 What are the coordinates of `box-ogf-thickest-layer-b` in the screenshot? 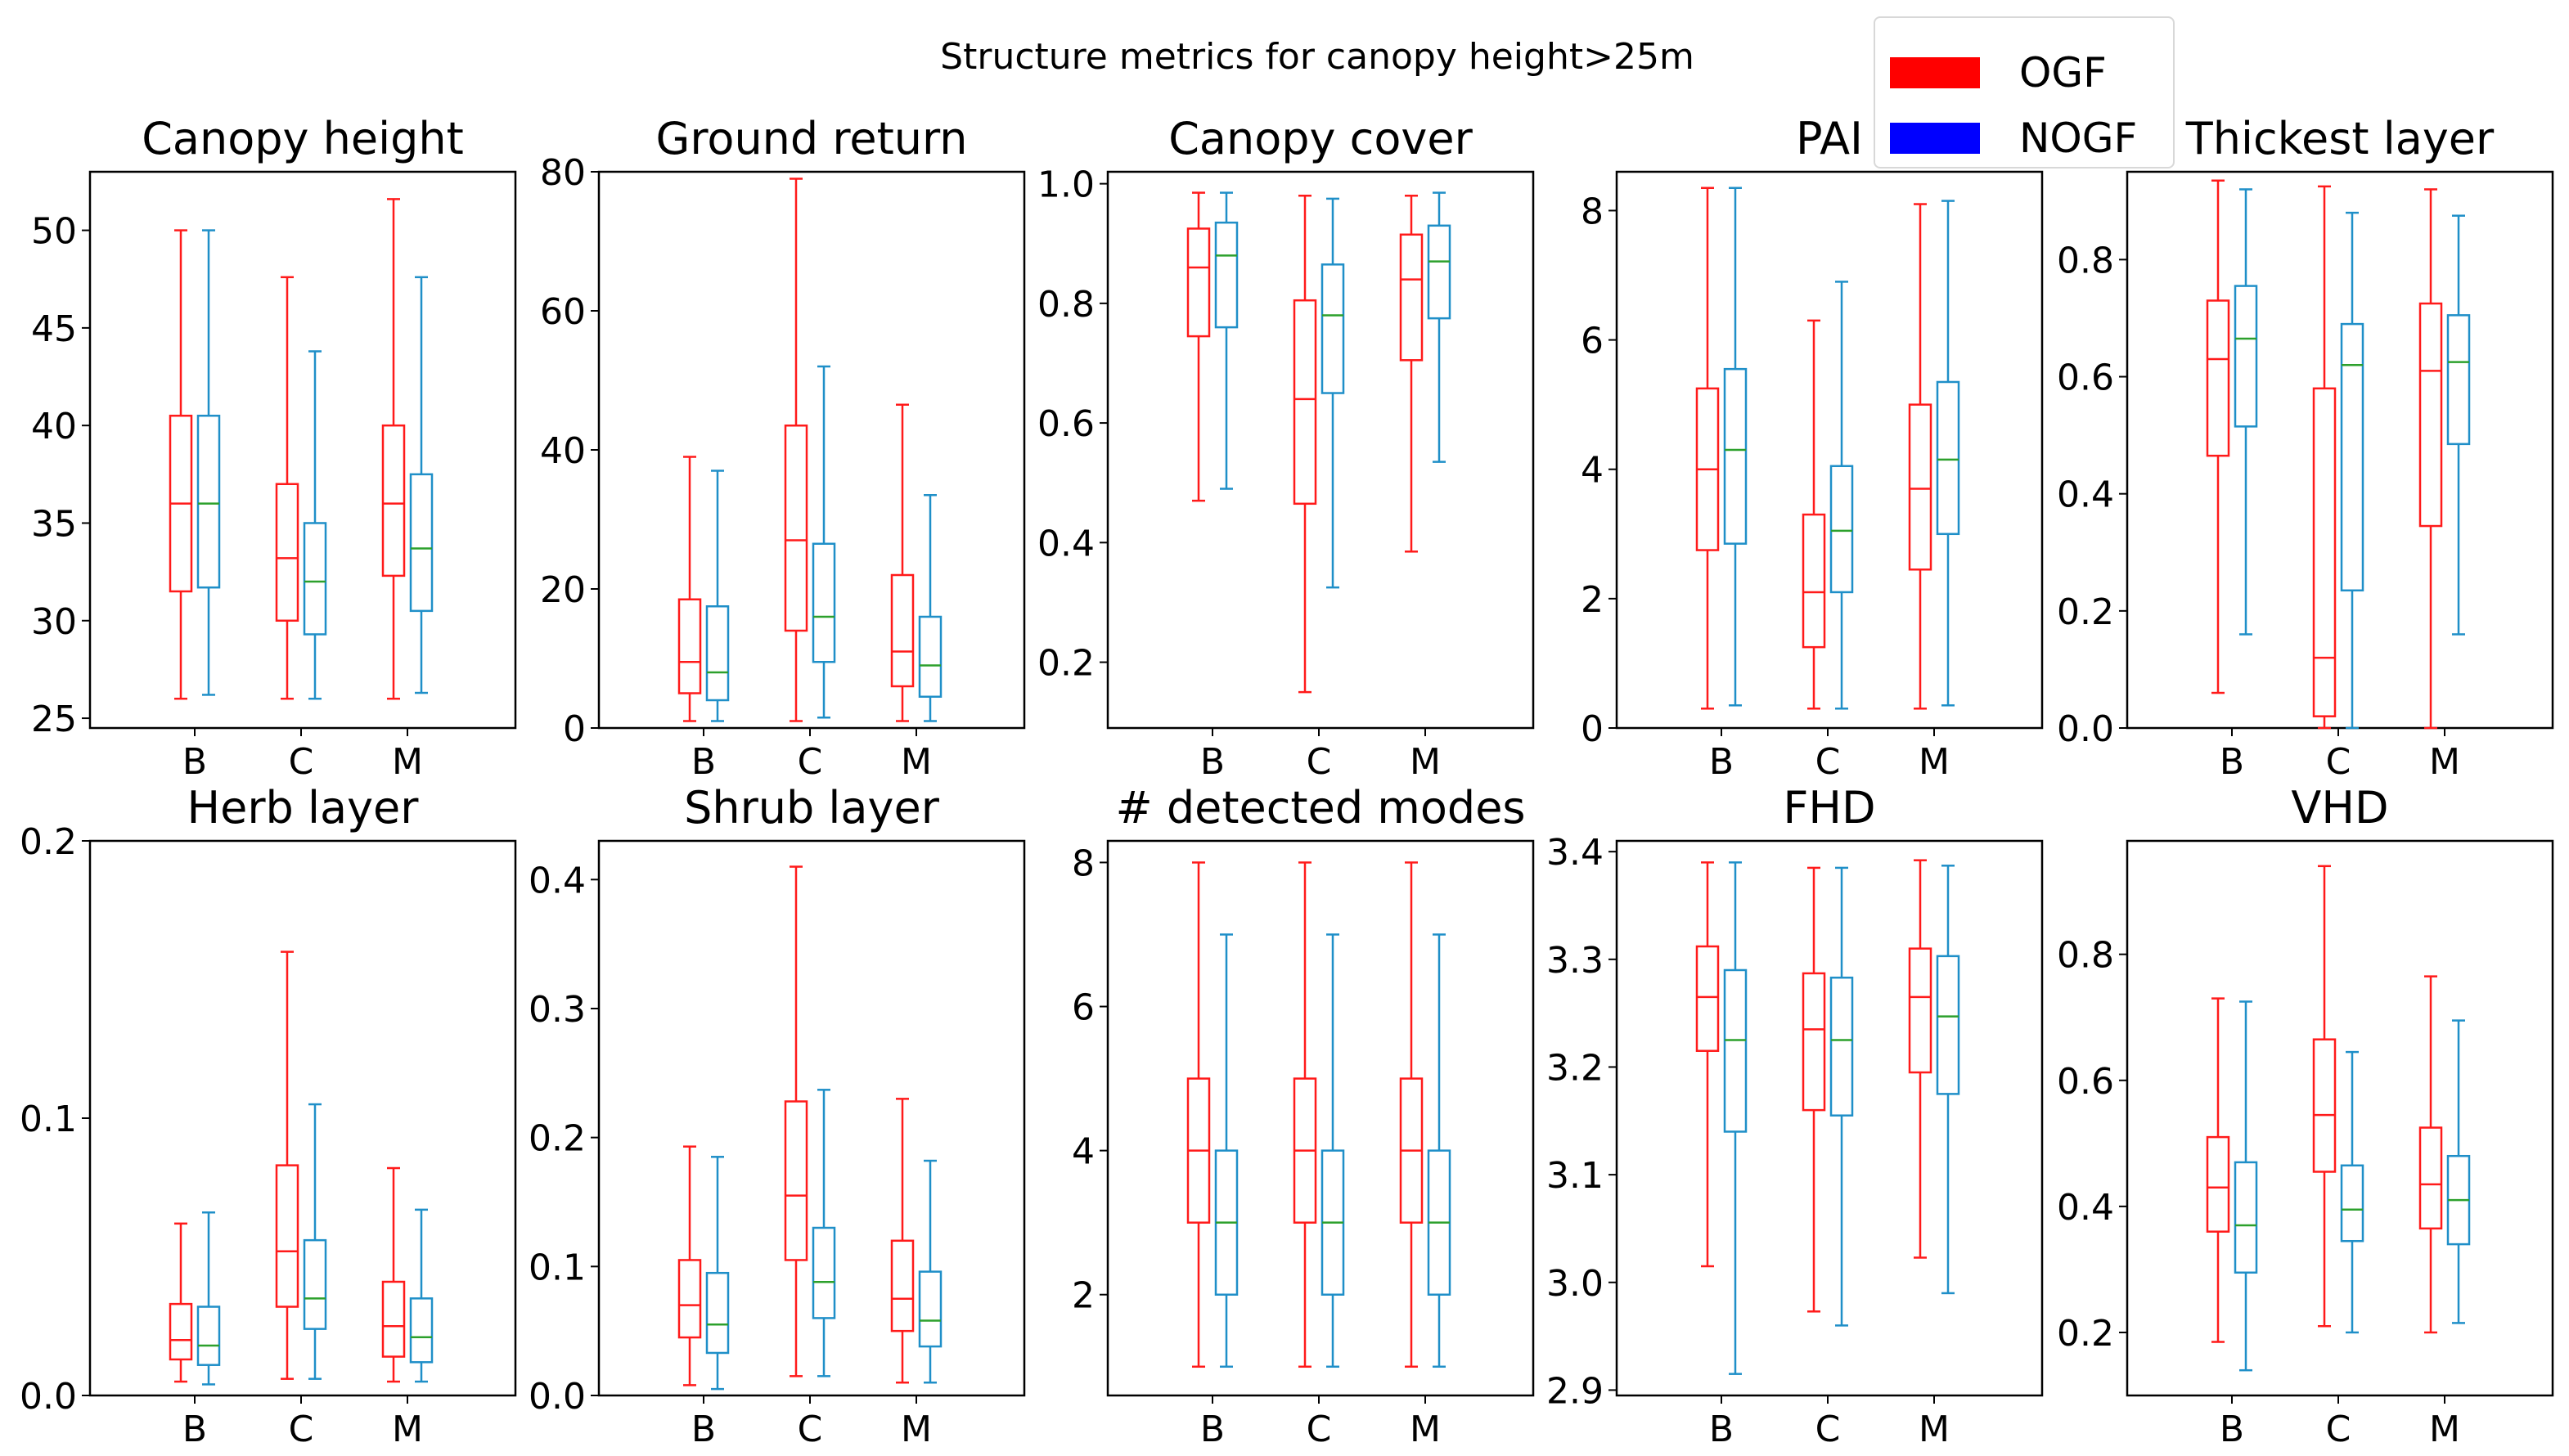 It's located at (2218, 378).